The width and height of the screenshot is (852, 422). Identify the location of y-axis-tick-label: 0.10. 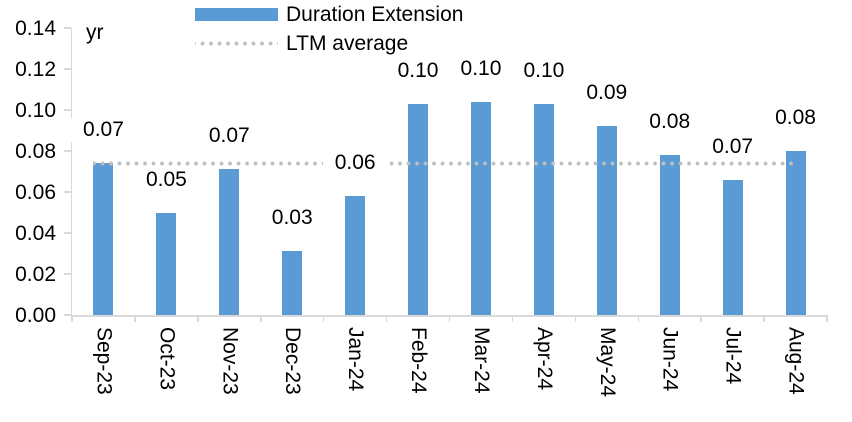
(35, 110).